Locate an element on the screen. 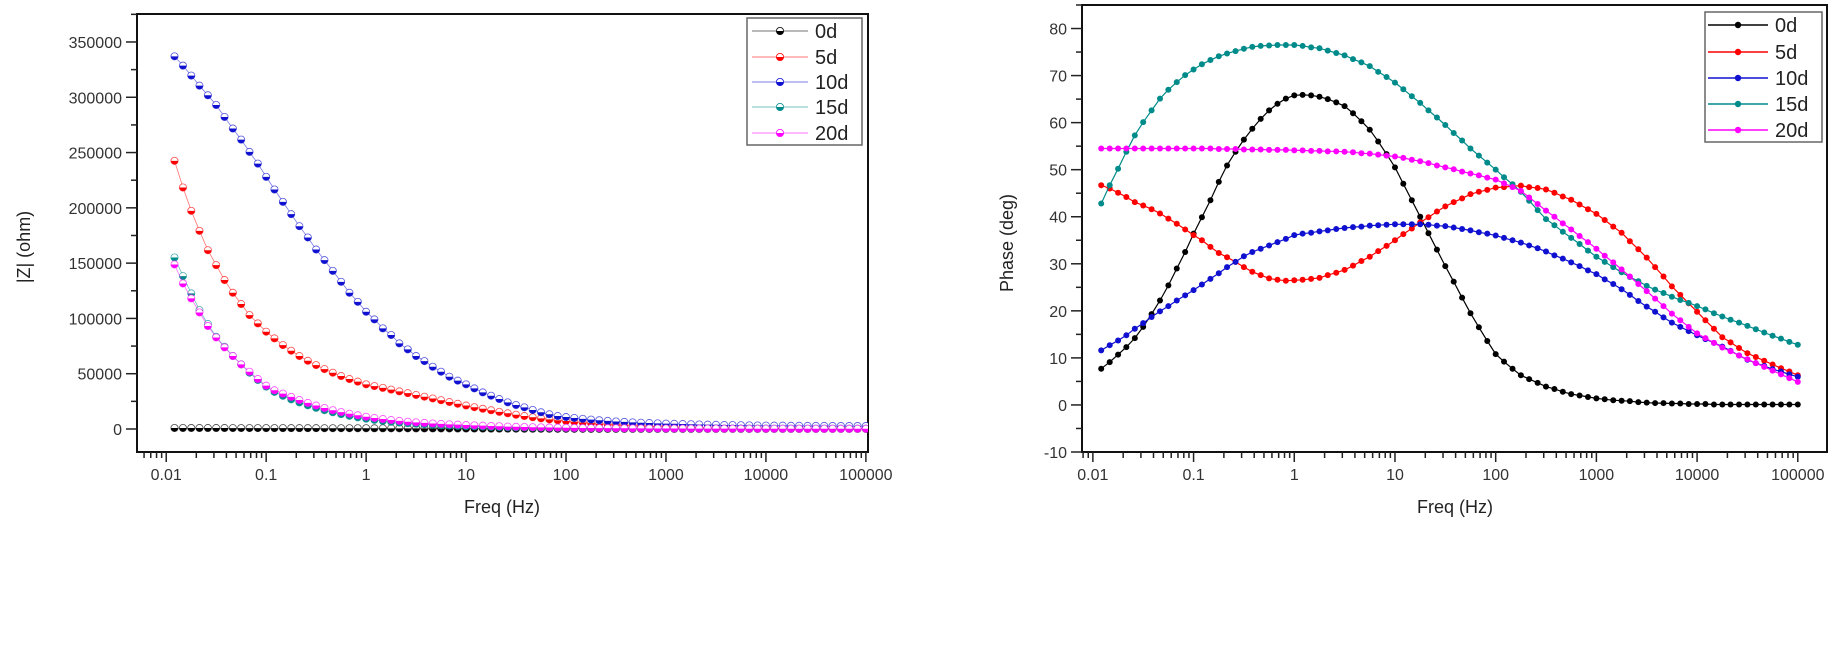 This screenshot has height=649, width=1836. x-tick-label: 0.1 is located at coordinates (266, 475).